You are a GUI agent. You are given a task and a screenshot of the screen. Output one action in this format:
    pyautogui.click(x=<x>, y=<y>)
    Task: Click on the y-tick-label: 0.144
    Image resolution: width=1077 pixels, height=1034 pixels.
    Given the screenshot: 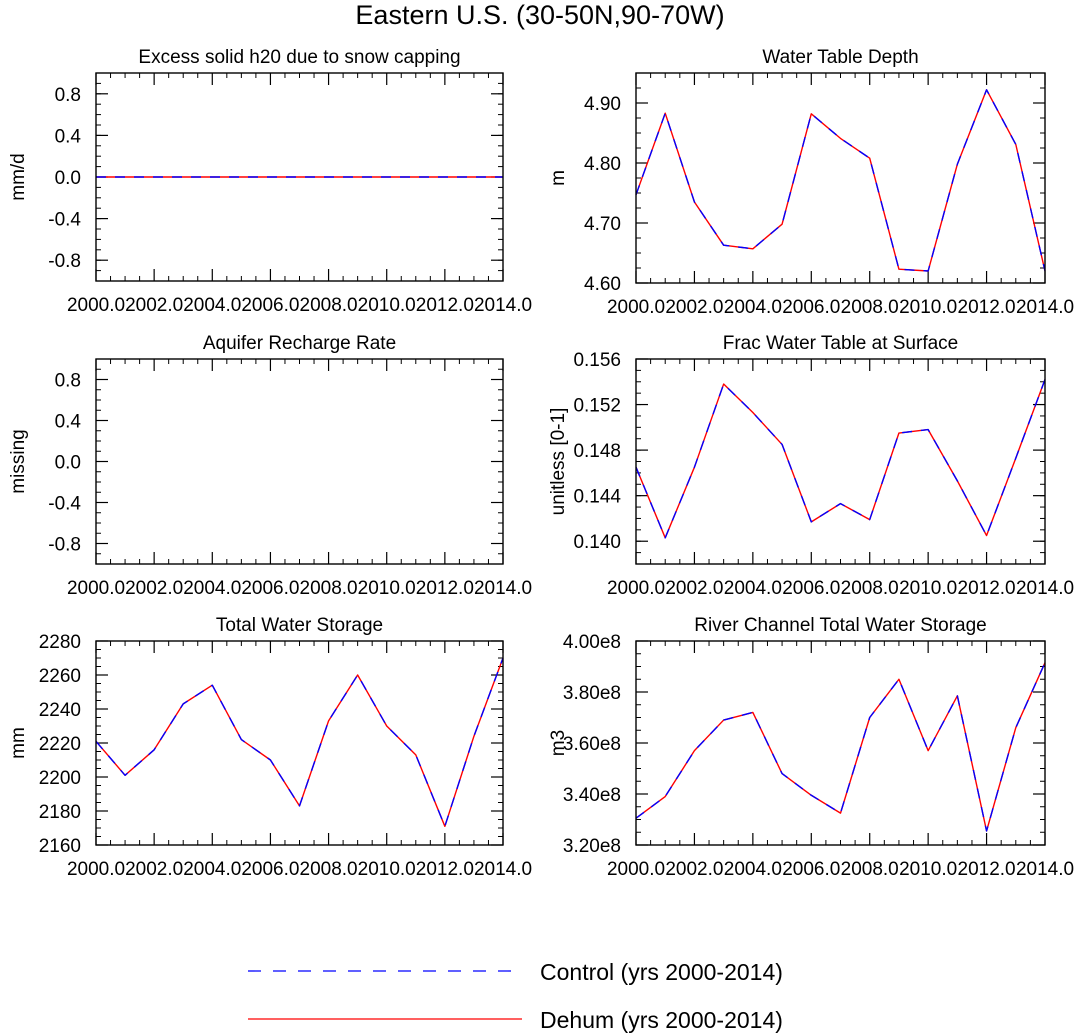 What is the action you would take?
    pyautogui.click(x=597, y=497)
    